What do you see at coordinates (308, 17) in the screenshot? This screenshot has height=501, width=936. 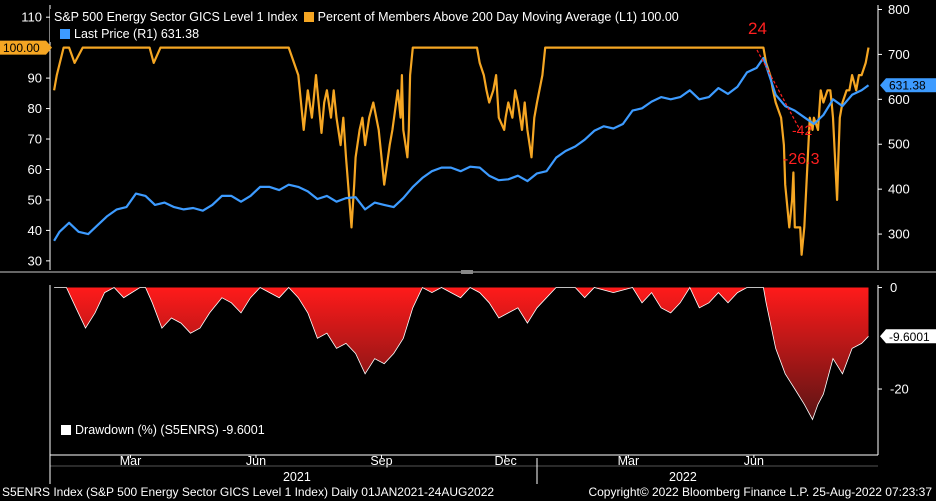 I see `legend-swatch-orange` at bounding box center [308, 17].